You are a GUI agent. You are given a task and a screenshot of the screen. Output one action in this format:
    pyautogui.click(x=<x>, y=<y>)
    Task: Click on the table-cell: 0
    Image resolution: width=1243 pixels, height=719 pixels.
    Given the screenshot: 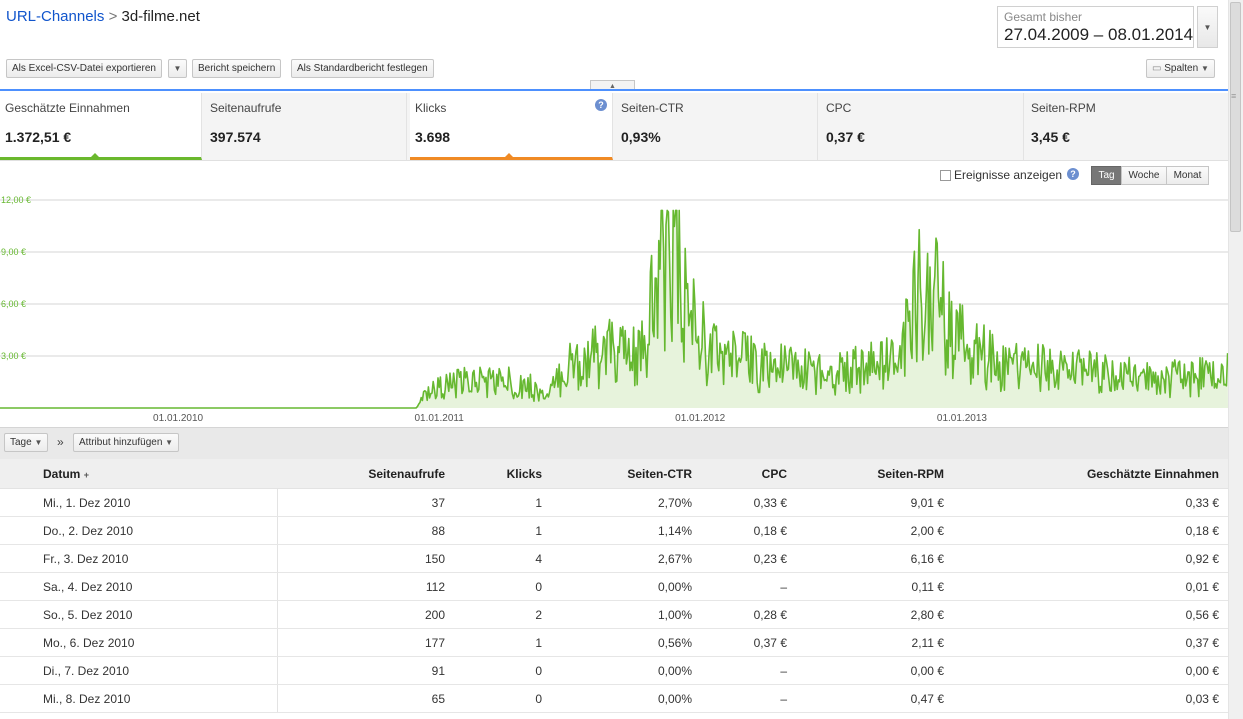 What is the action you would take?
    pyautogui.click(x=502, y=670)
    